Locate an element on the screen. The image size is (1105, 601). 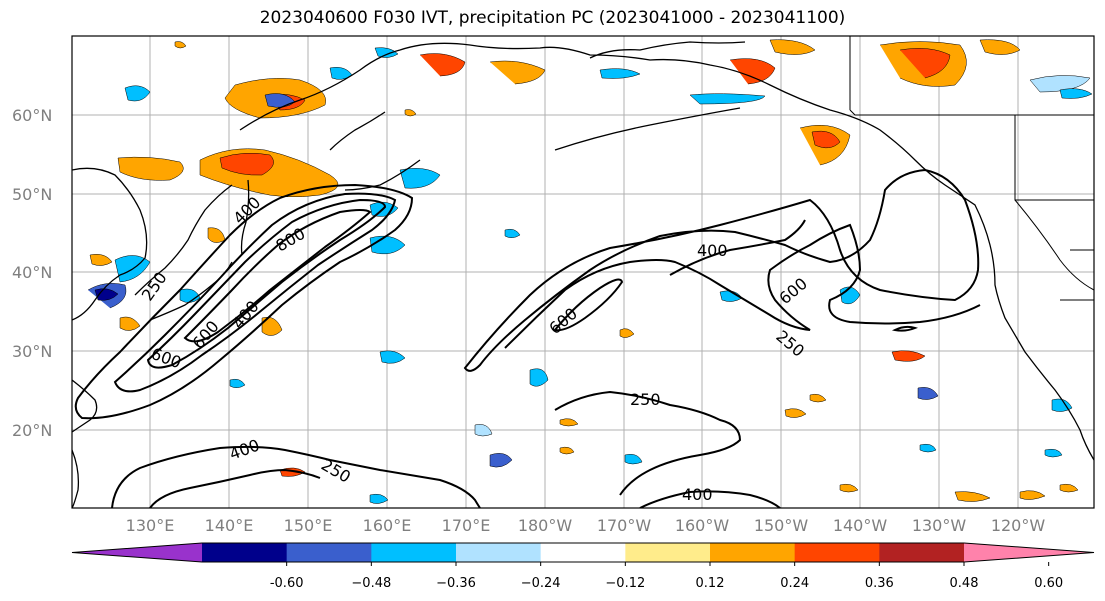
colorbar-outline is located at coordinates (583, 552).